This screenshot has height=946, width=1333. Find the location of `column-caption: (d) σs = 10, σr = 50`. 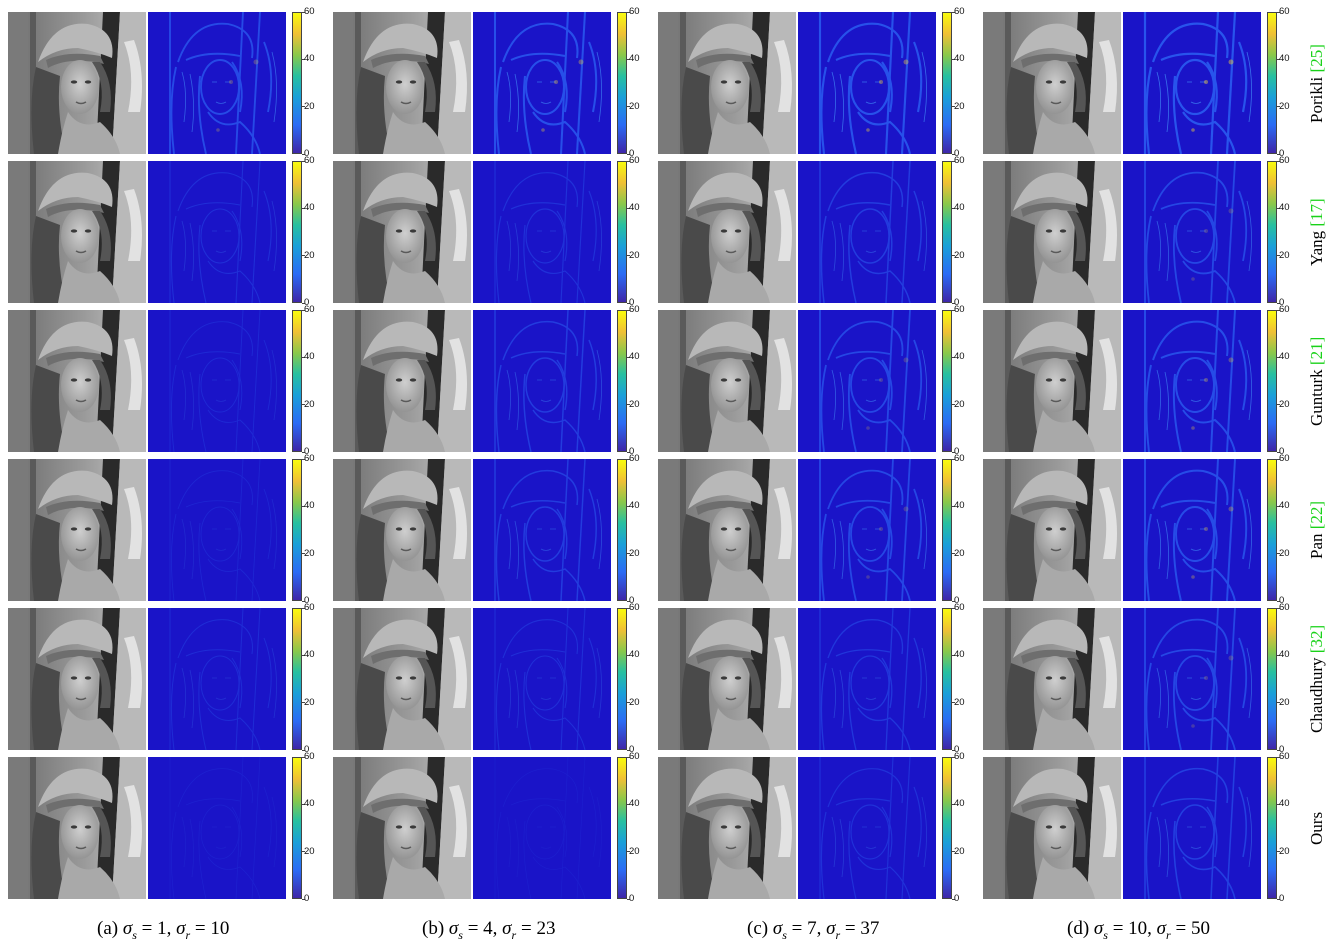

column-caption: (d) σs = 10, σr = 50 is located at coordinates (1138, 930).